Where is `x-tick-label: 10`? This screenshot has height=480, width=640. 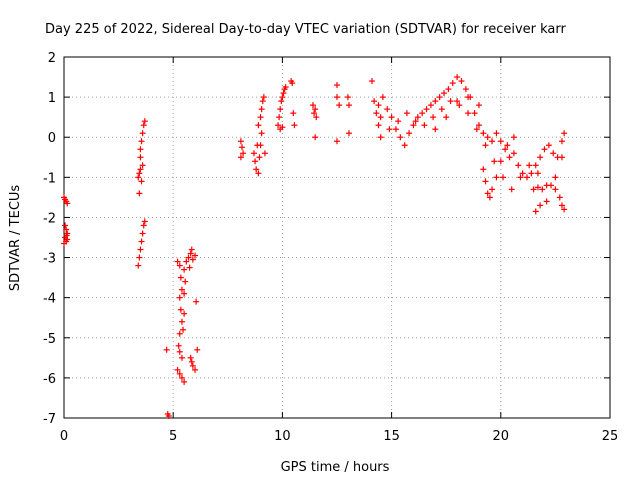
x-tick-label: 10 is located at coordinates (282, 436).